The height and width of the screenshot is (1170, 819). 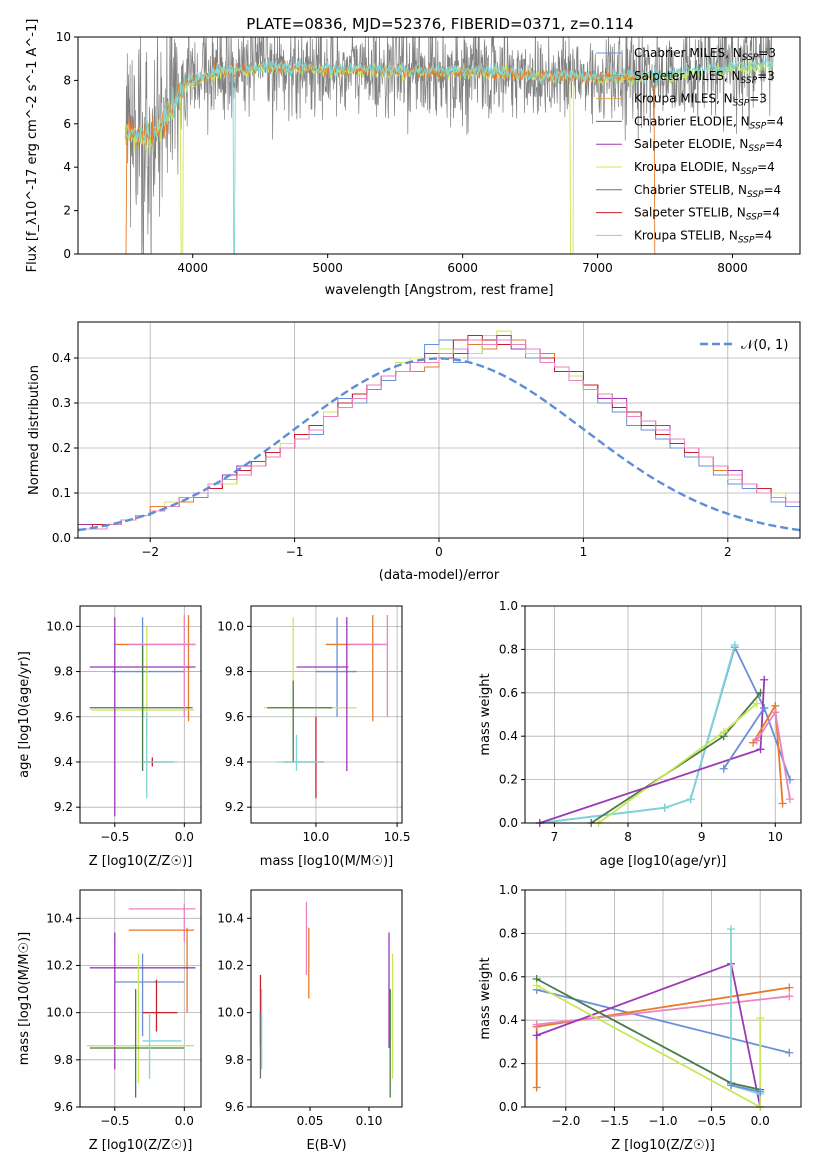 What do you see at coordinates (707, 214) in the screenshot?
I see `legend-entry: Salpeter STELIB, NSSP=4` at bounding box center [707, 214].